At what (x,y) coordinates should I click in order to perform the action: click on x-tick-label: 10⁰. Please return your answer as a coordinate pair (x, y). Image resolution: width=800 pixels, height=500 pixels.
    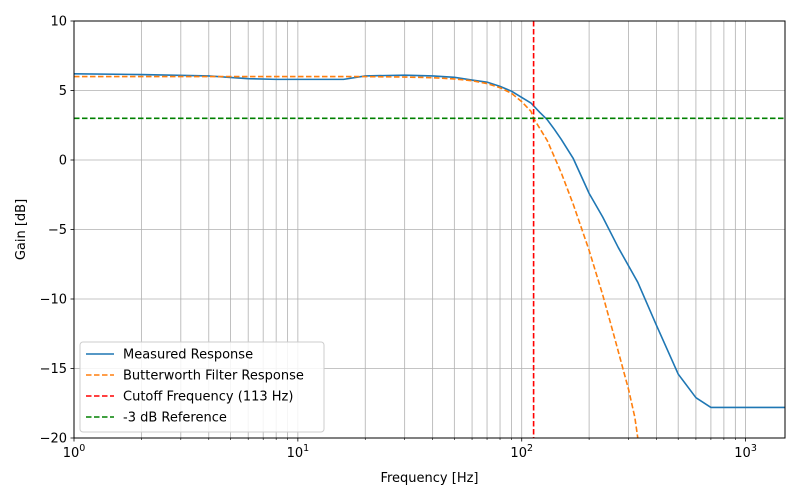
    Looking at the image, I should click on (74, 452).